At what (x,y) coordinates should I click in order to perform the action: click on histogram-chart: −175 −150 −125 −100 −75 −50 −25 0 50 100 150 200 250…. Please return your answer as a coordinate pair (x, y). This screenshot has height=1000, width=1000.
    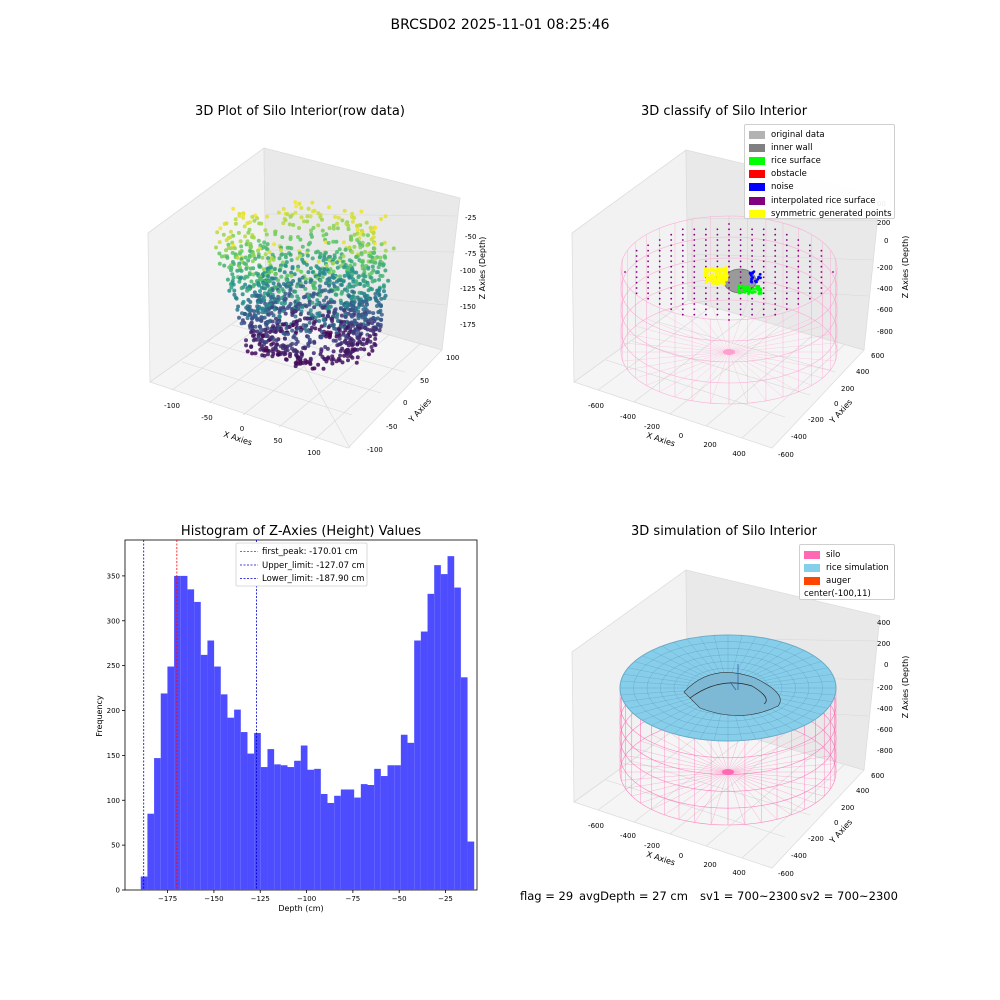
    Looking at the image, I should click on (286, 726).